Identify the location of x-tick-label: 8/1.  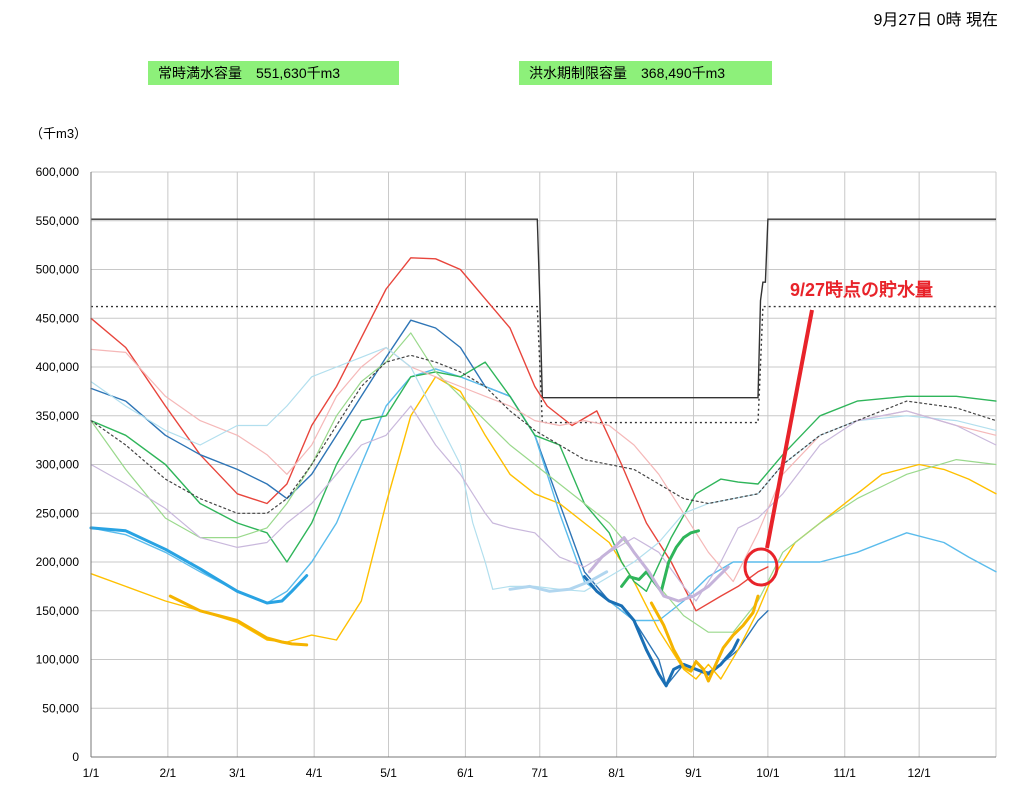
(616, 773).